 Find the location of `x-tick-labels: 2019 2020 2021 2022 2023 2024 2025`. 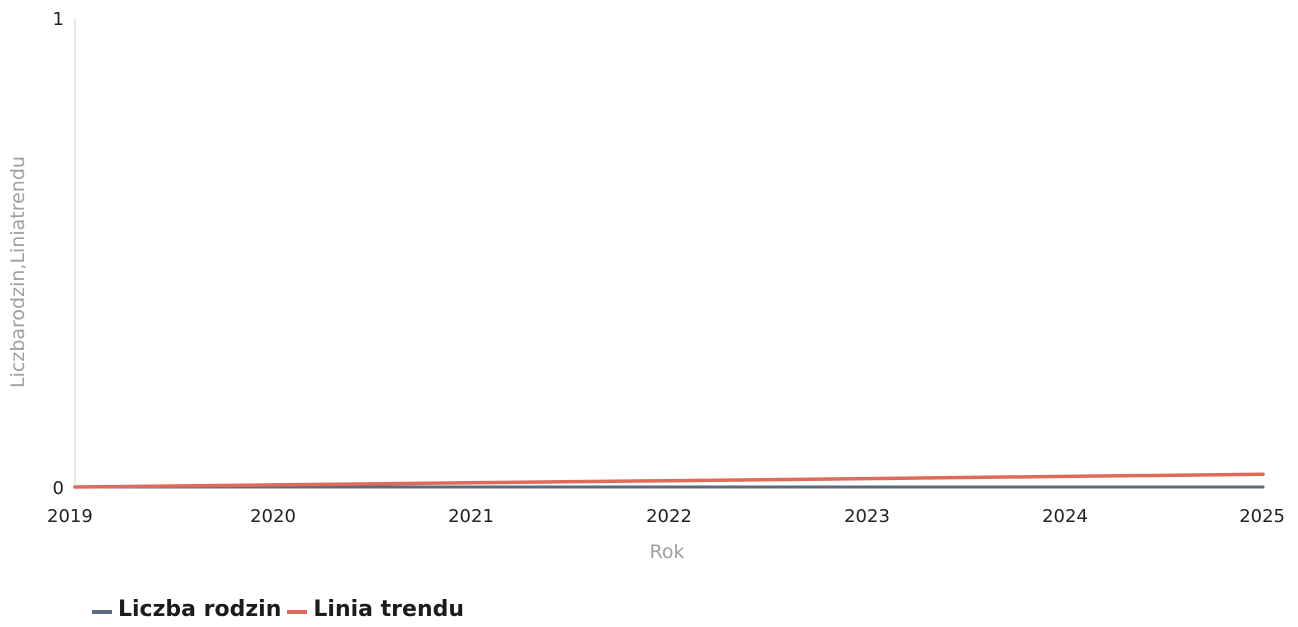

x-tick-labels: 2019 2020 2021 2022 2023 2024 2025 is located at coordinates (666, 516).